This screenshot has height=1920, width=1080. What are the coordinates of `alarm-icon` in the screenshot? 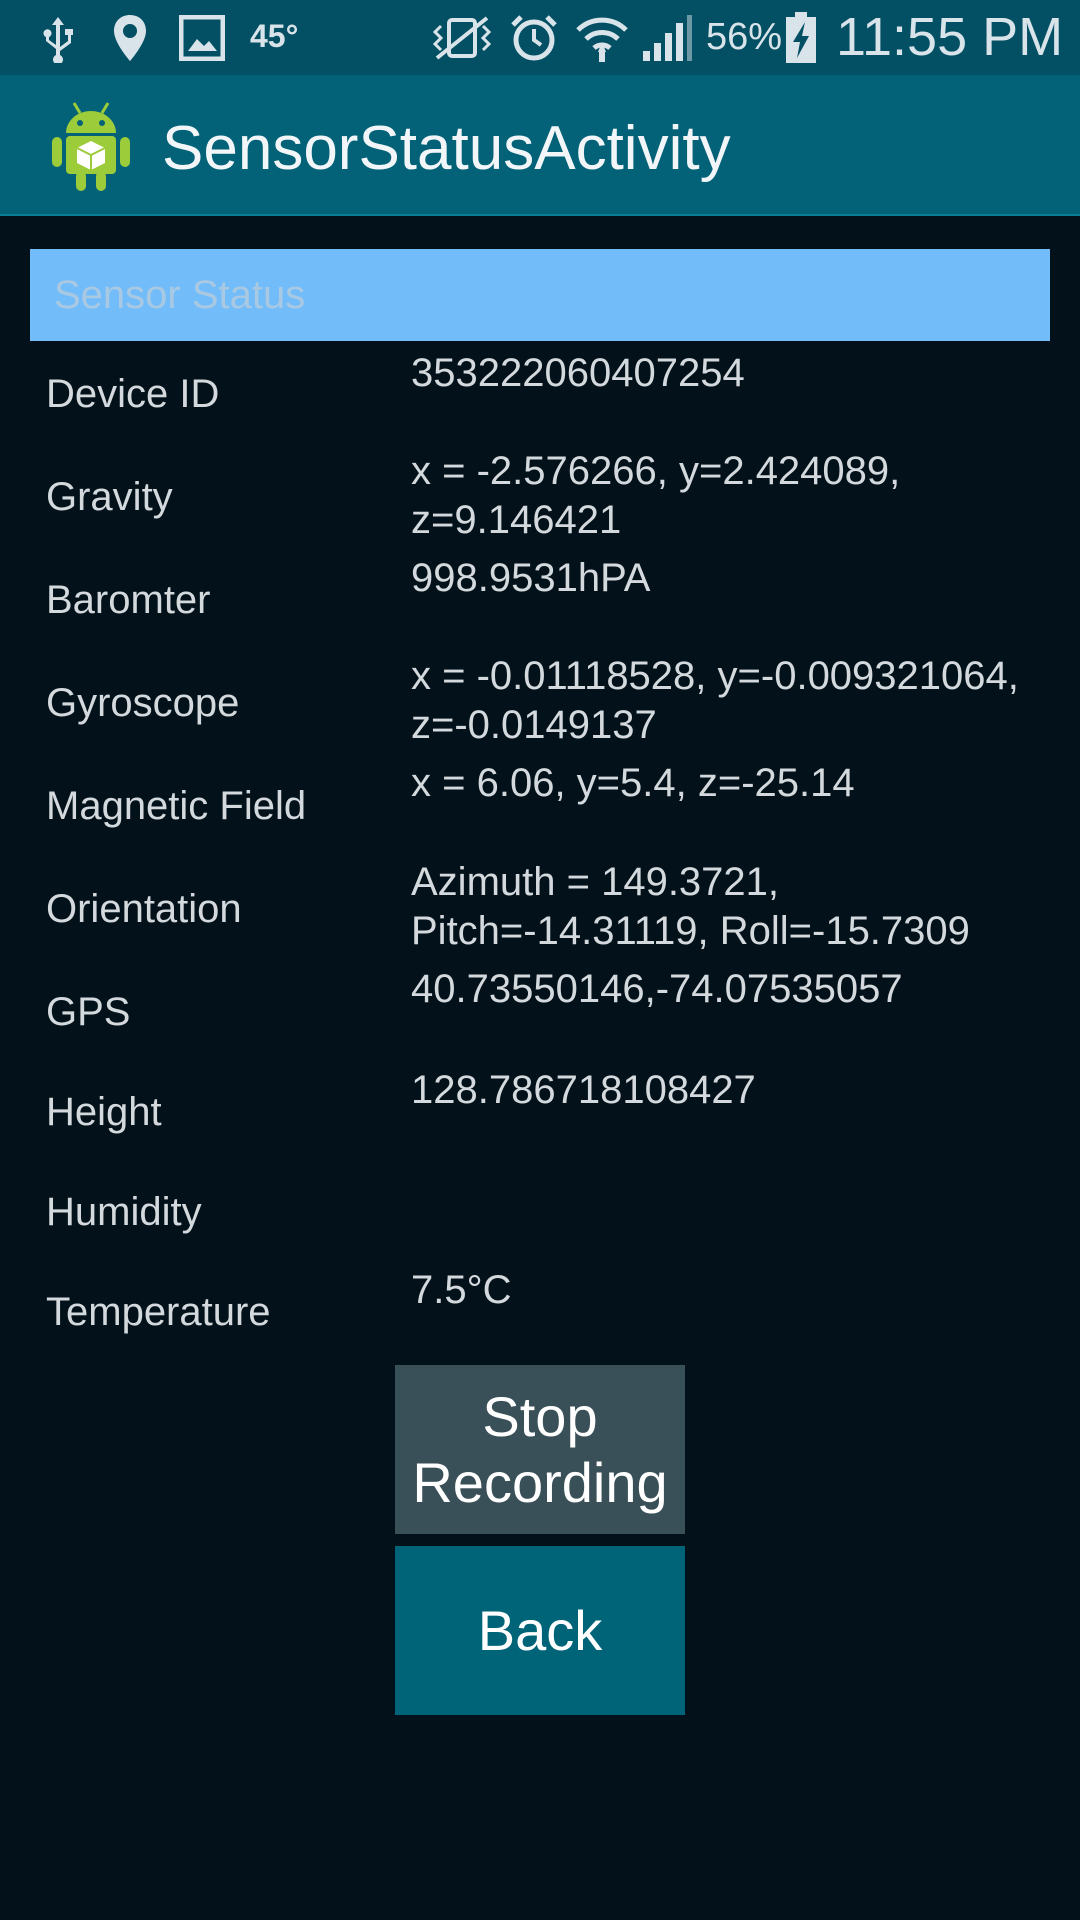 It's located at (534, 38).